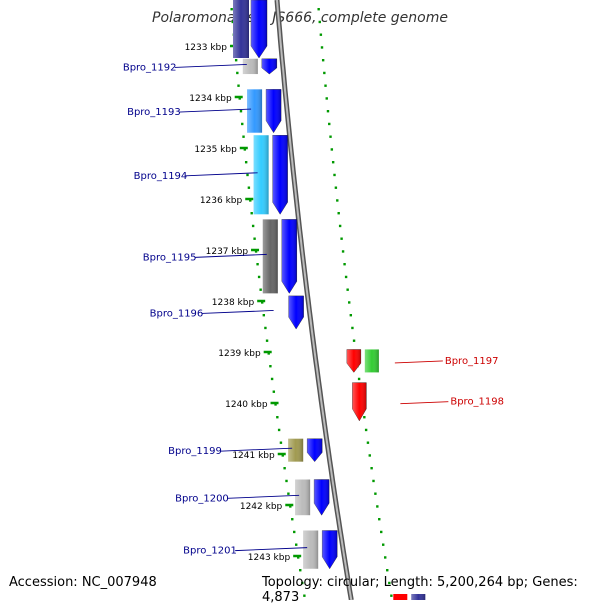 The image size is (600, 605). I want to click on tick-label: 1242 kbp, so click(261, 507).